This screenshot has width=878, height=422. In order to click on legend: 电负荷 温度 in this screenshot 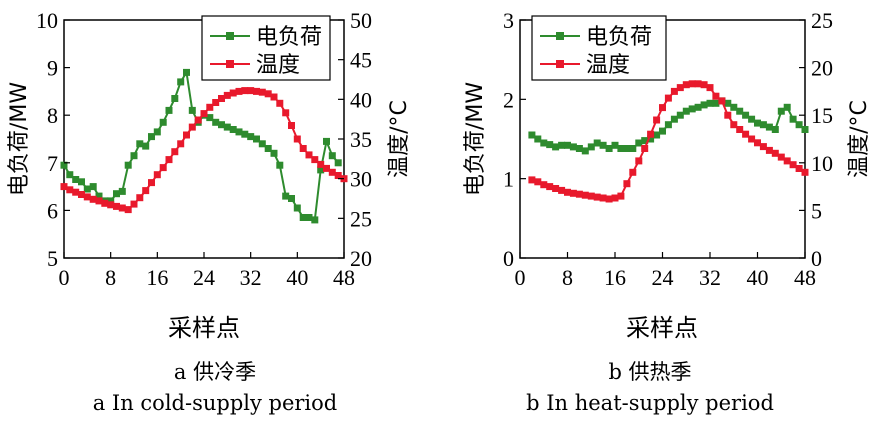, I will do `click(266, 48)`.